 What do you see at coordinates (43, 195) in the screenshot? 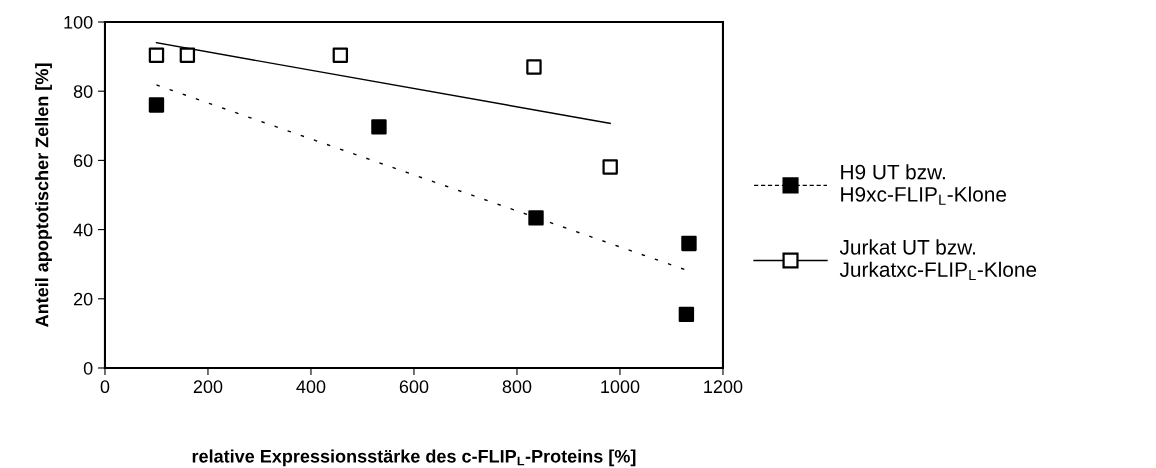
I see `y-axis-title: Anteil apoptotischer Zellen [%]` at bounding box center [43, 195].